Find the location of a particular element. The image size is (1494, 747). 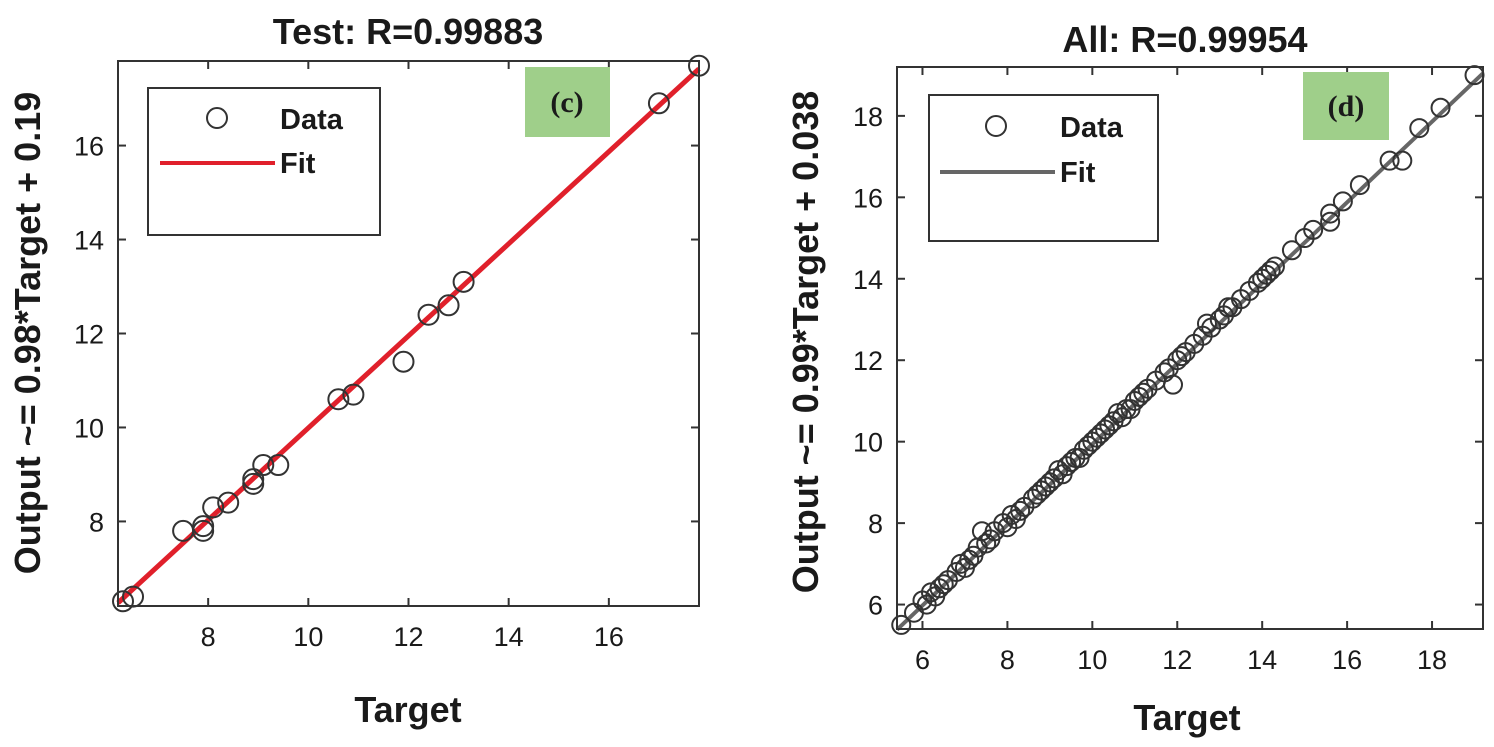

panel-d-tag-label: (d) is located at coordinates (1346, 106).